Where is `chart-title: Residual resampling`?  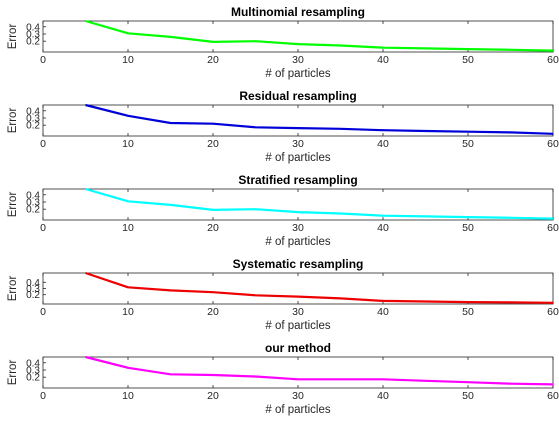
chart-title: Residual resampling is located at coordinates (297, 96).